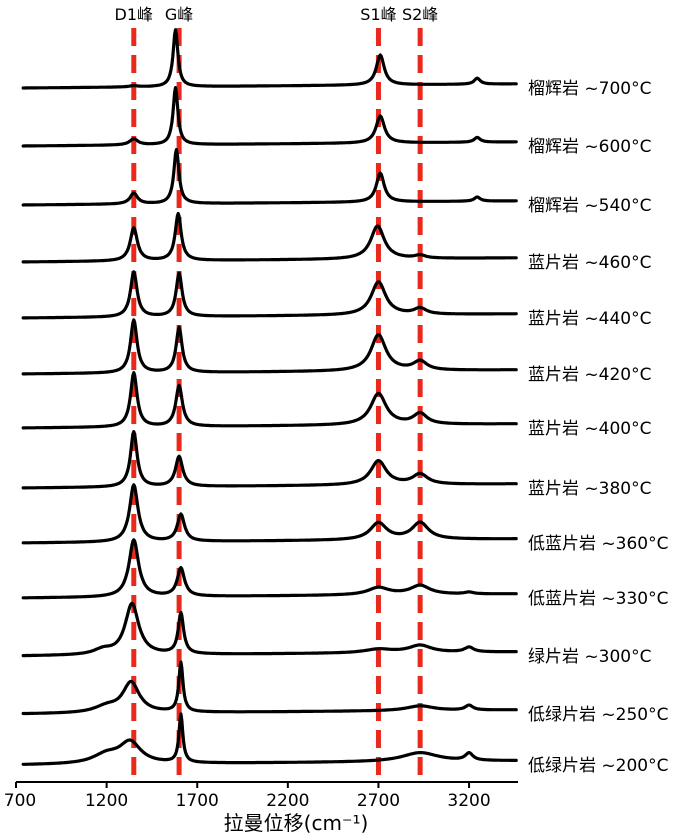 This screenshot has width=700, height=840. I want to click on series-label-10: 低蓝片岩 ~330°C, so click(598, 599).